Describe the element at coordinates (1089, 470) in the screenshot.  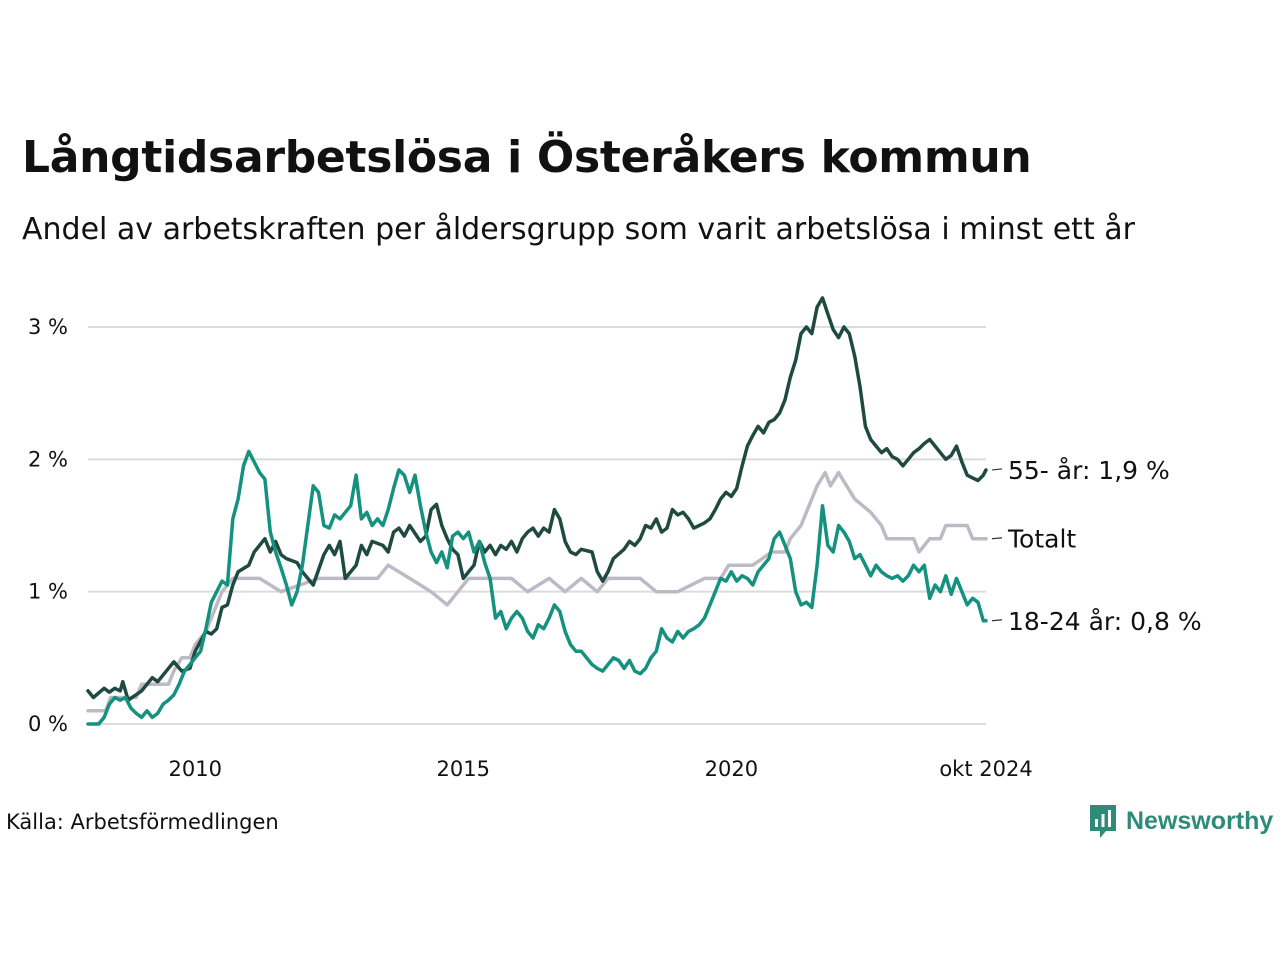
I see `series-end-label-s55: 55- år: 1,9 %` at that location.